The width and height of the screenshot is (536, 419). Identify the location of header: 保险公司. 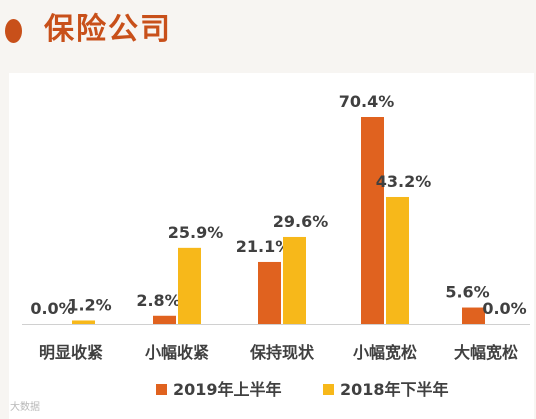
(268, 31).